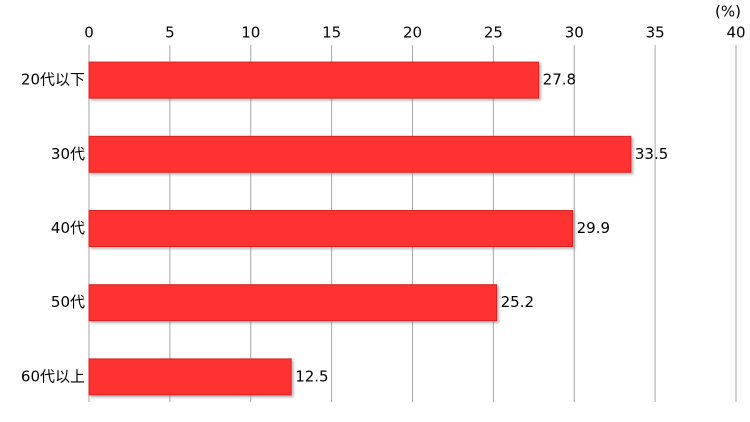  Describe the element at coordinates (68, 154) in the screenshot. I see `y-tick-label: 30代` at that location.